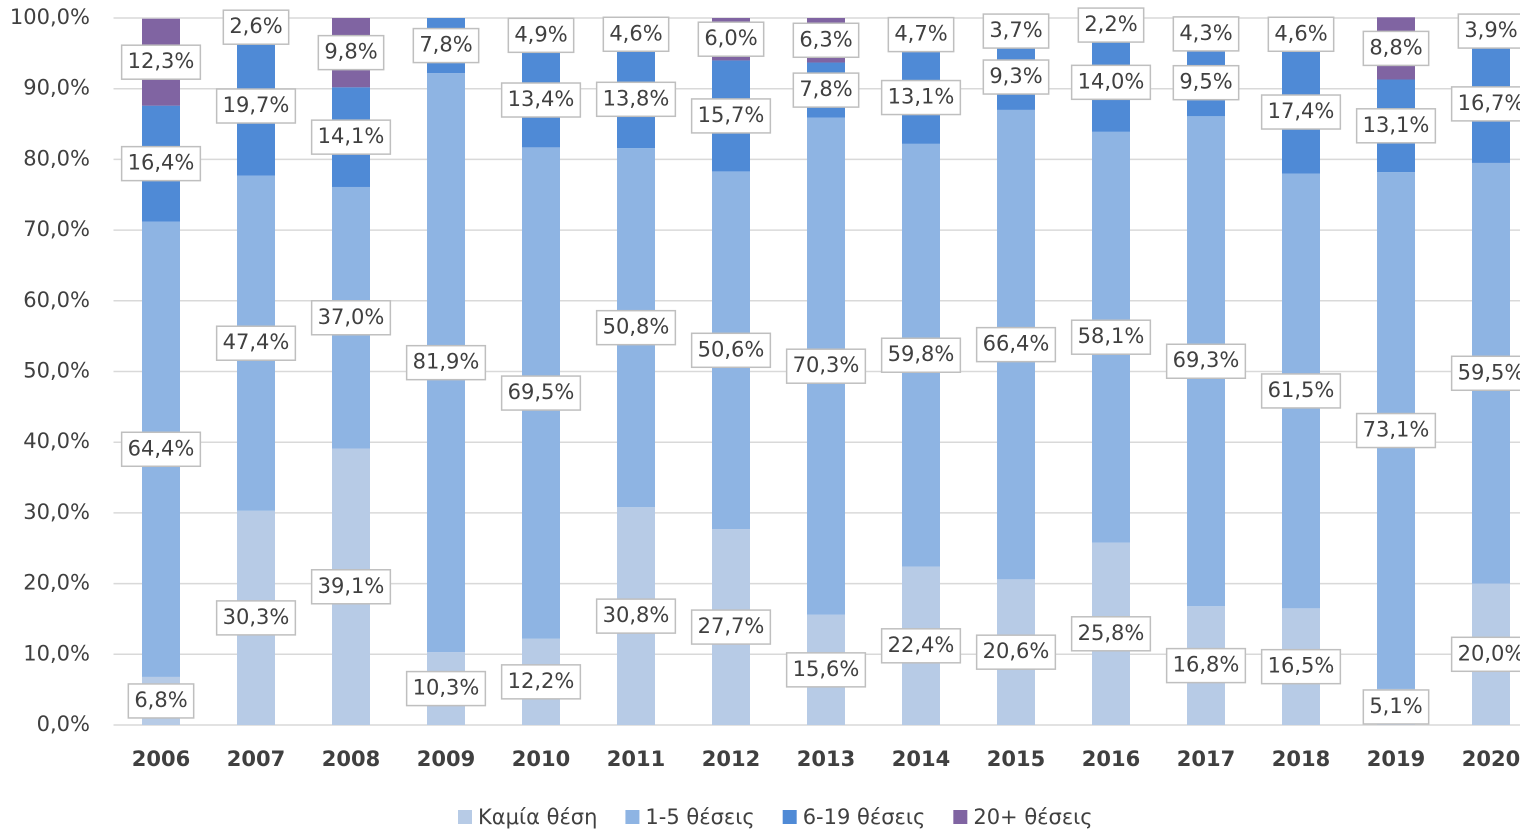  What do you see at coordinates (1111, 633) in the screenshot?
I see `data-label-text: 25,8%` at bounding box center [1111, 633].